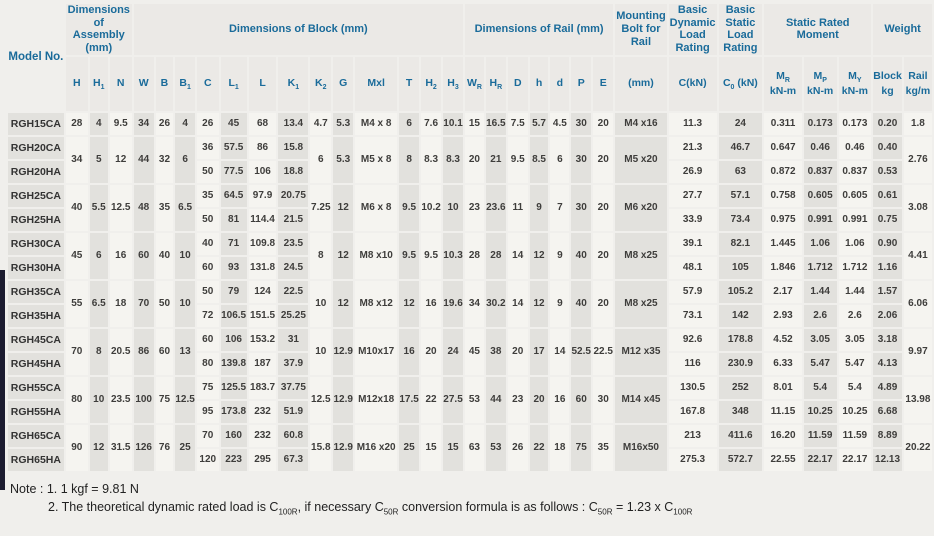  What do you see at coordinates (495, 447) in the screenshot?
I see `cell-HR: 53` at bounding box center [495, 447].